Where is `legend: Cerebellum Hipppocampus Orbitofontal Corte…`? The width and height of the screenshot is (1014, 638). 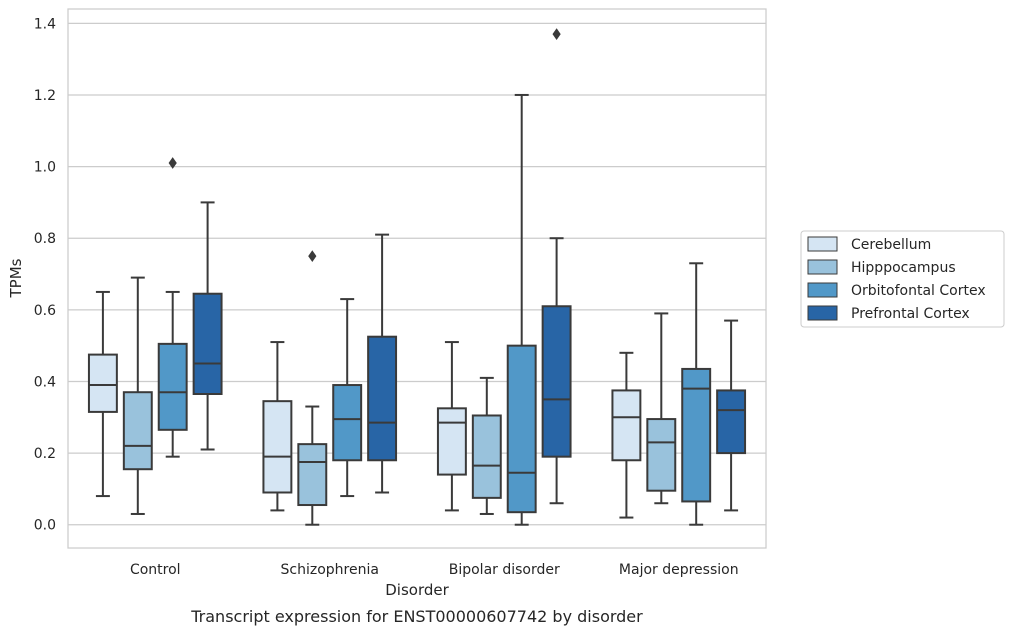 legend: Cerebellum Hipppocampus Orbitofontal Corte… is located at coordinates (902, 279).